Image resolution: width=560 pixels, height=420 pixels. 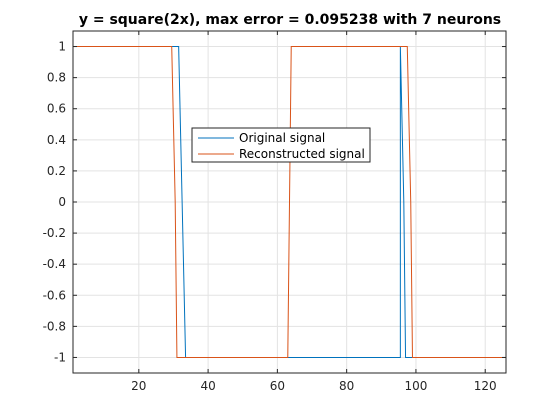 I want to click on y-tick-label: 1, so click(x=62, y=47).